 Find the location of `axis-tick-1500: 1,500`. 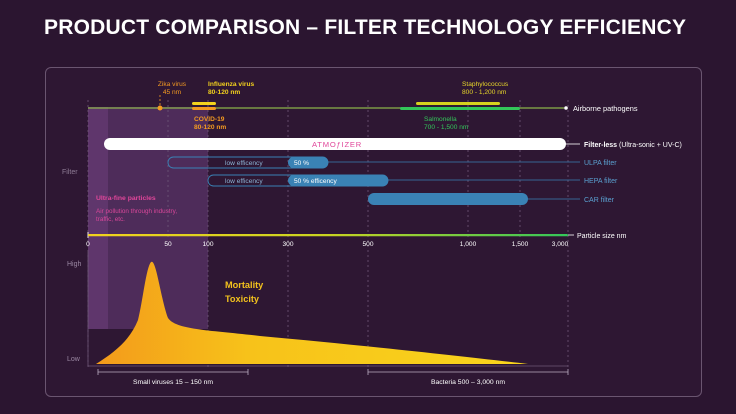

axis-tick-1500: 1,500 is located at coordinates (520, 244).